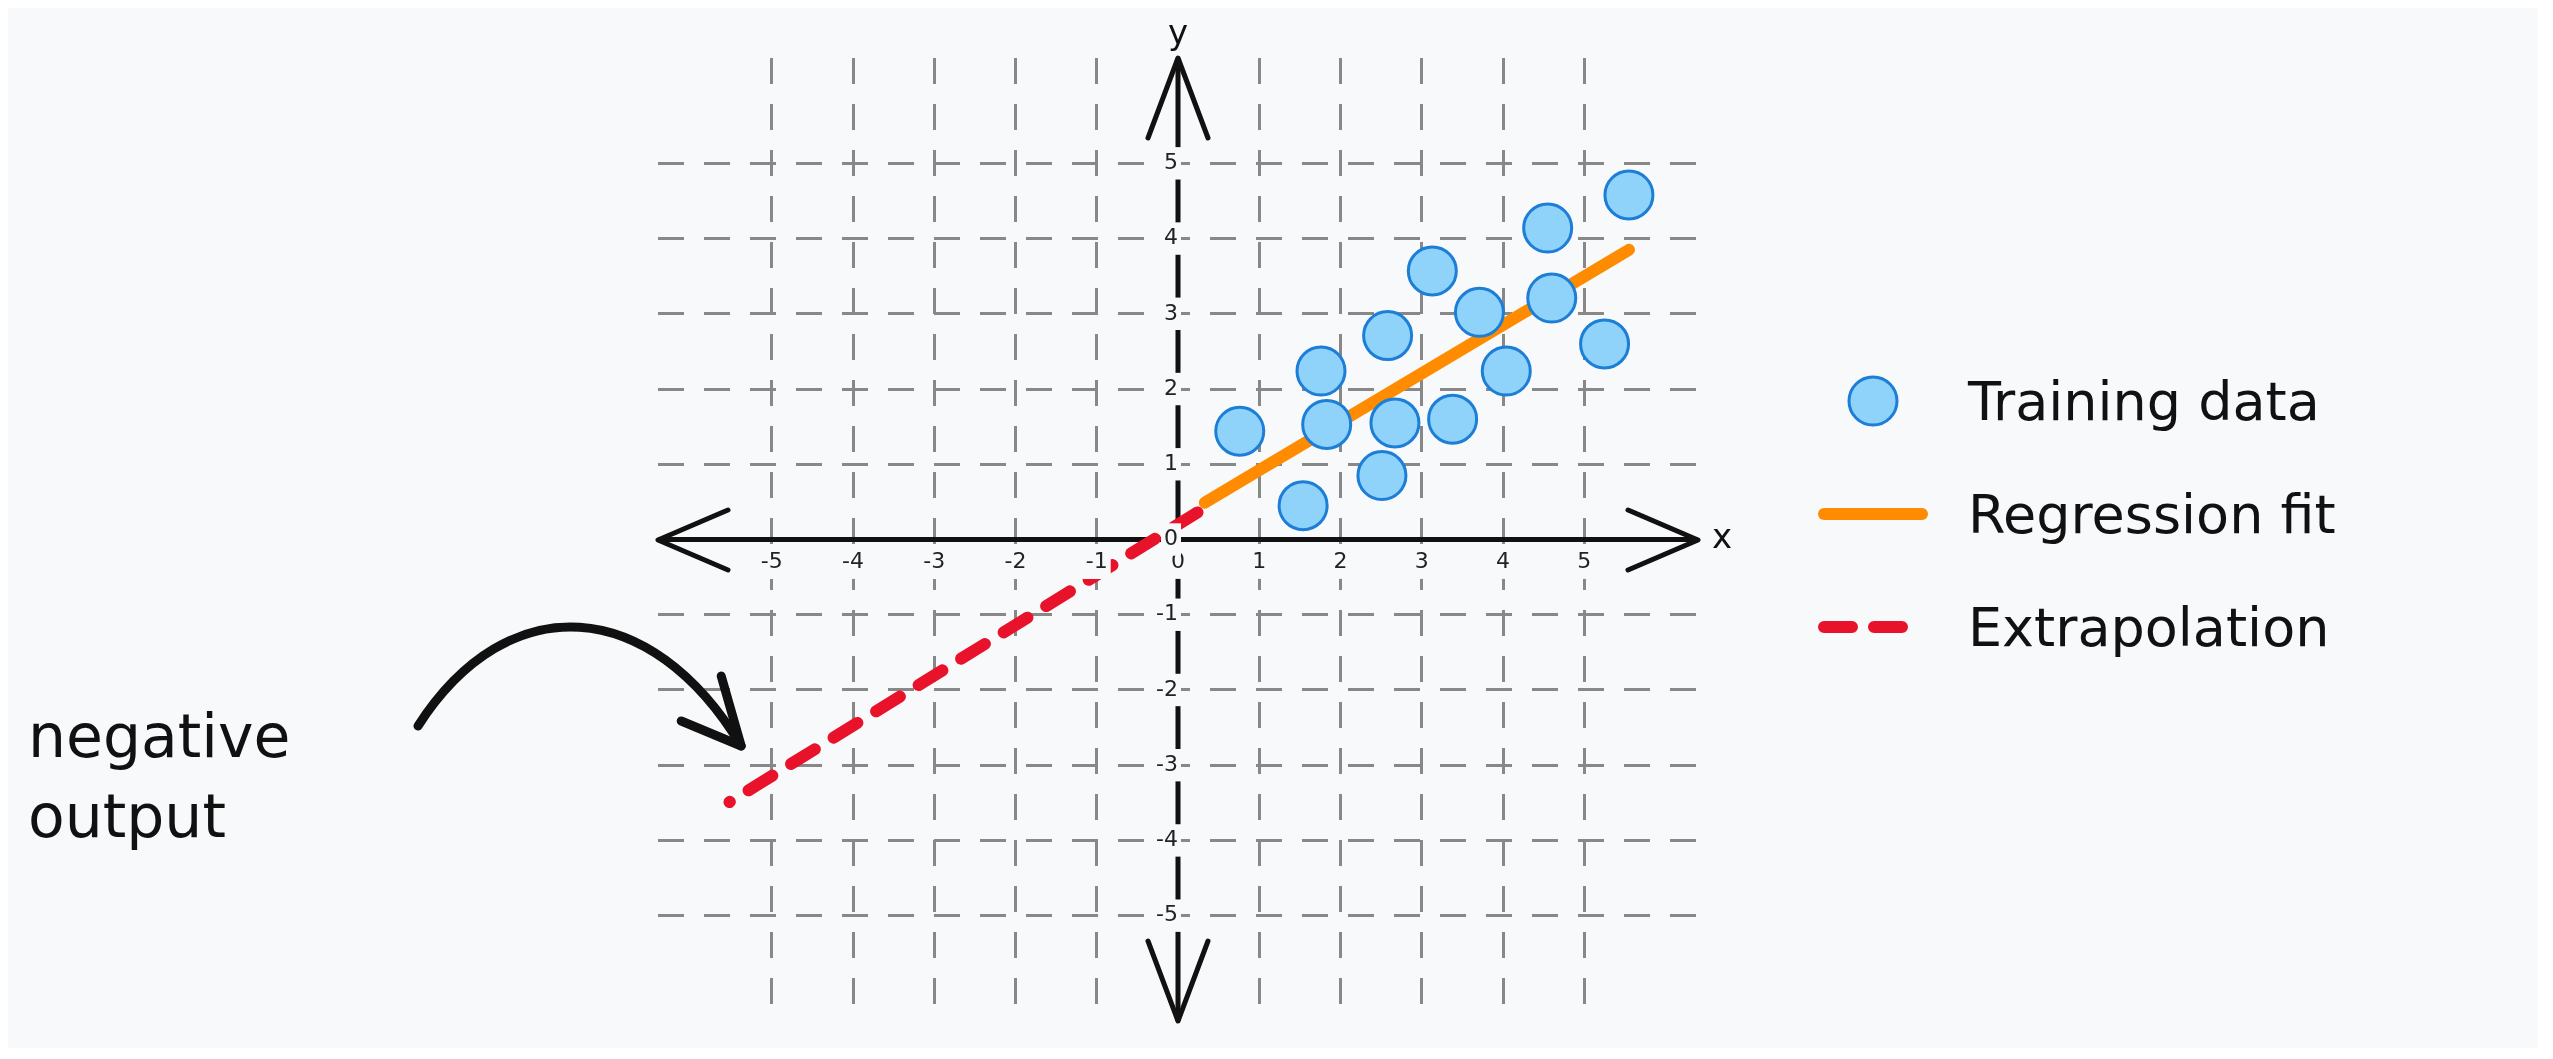  What do you see at coordinates (159, 775) in the screenshot?
I see `text: negative output` at bounding box center [159, 775].